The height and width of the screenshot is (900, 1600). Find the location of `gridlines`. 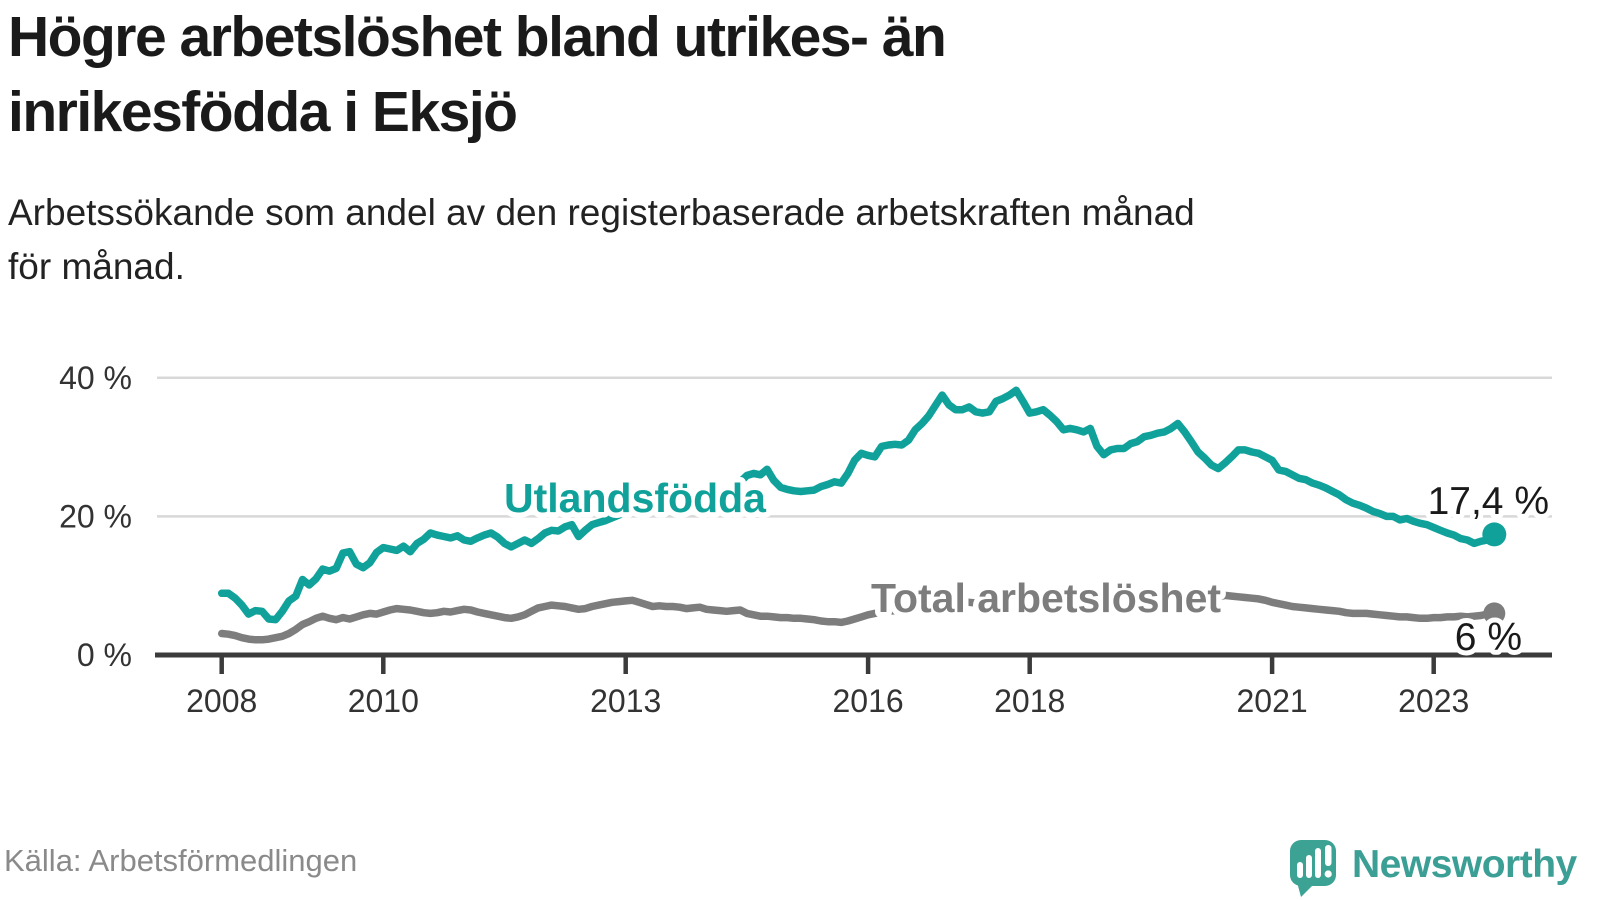

gridlines is located at coordinates (854, 447).